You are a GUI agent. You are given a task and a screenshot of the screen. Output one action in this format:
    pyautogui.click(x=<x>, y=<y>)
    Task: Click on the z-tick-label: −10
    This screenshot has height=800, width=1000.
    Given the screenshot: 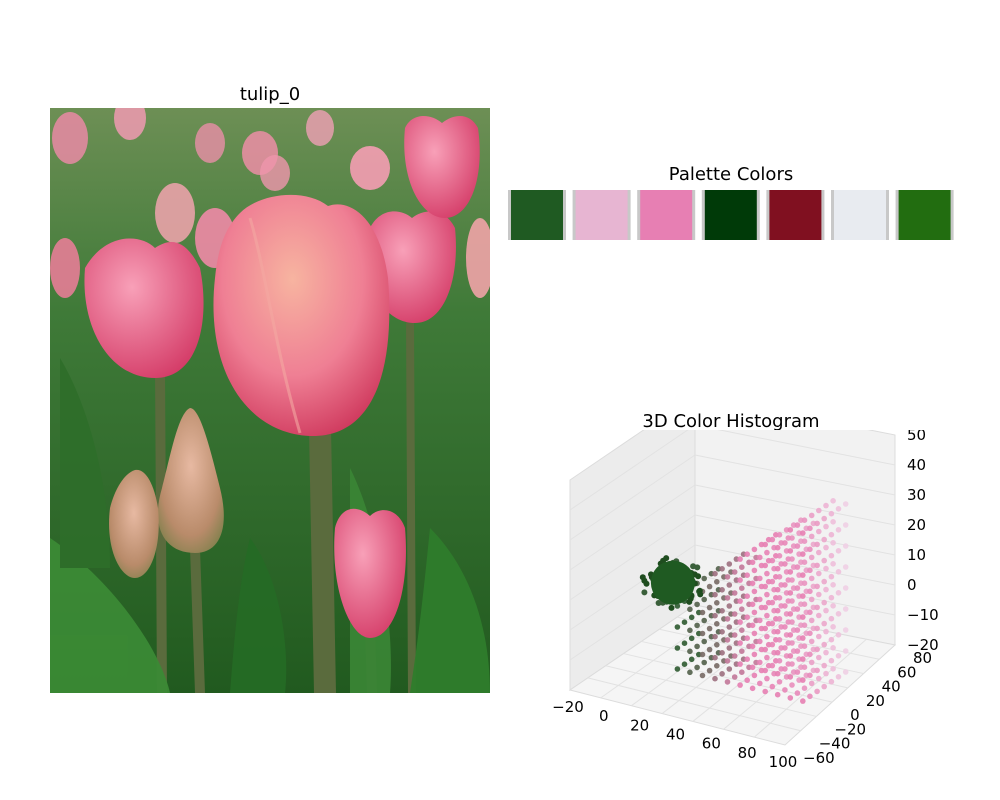 What is the action you would take?
    pyautogui.click(x=923, y=615)
    